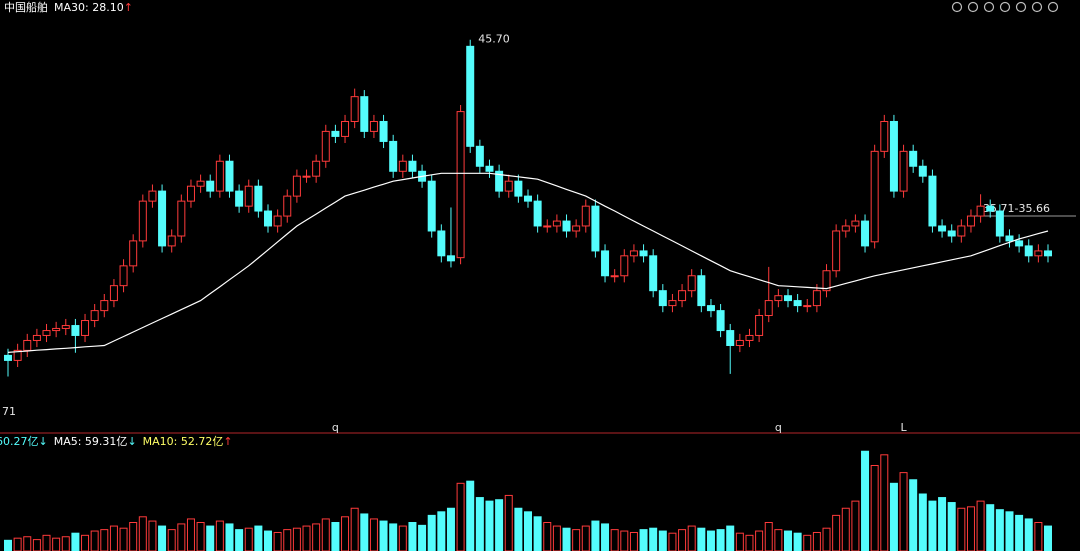  I want to click on icon-settings, so click(1037, 7).